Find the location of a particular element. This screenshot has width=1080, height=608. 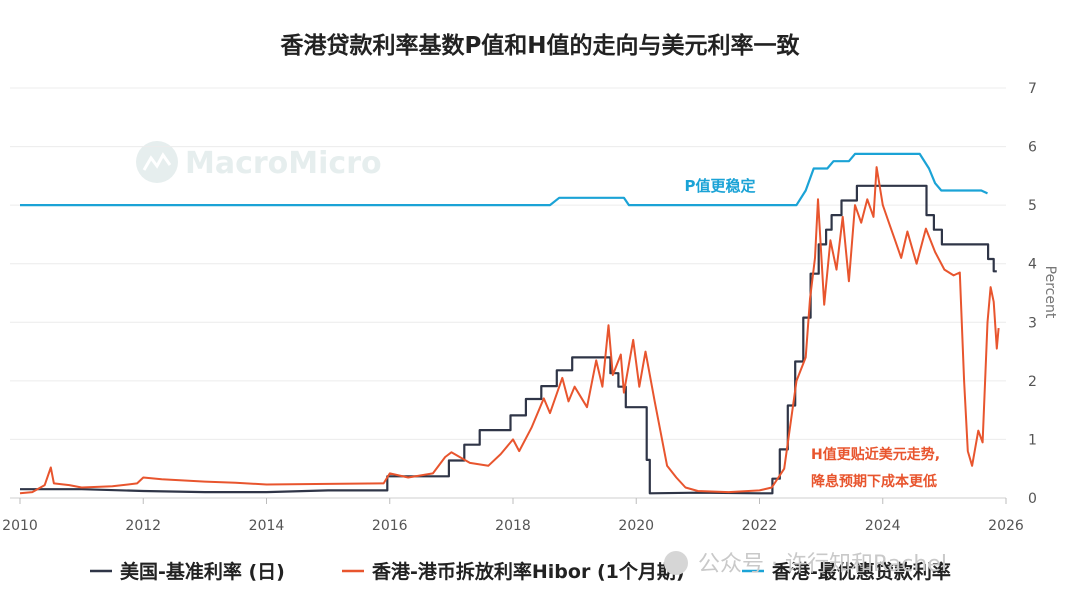

x-tick-label: 2014 is located at coordinates (267, 526).